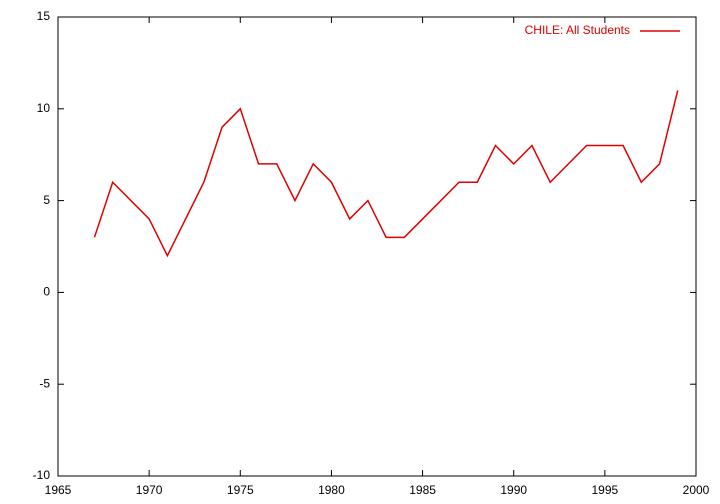 This screenshot has width=720, height=504. What do you see at coordinates (605, 490) in the screenshot?
I see `x-tick-label: 1995` at bounding box center [605, 490].